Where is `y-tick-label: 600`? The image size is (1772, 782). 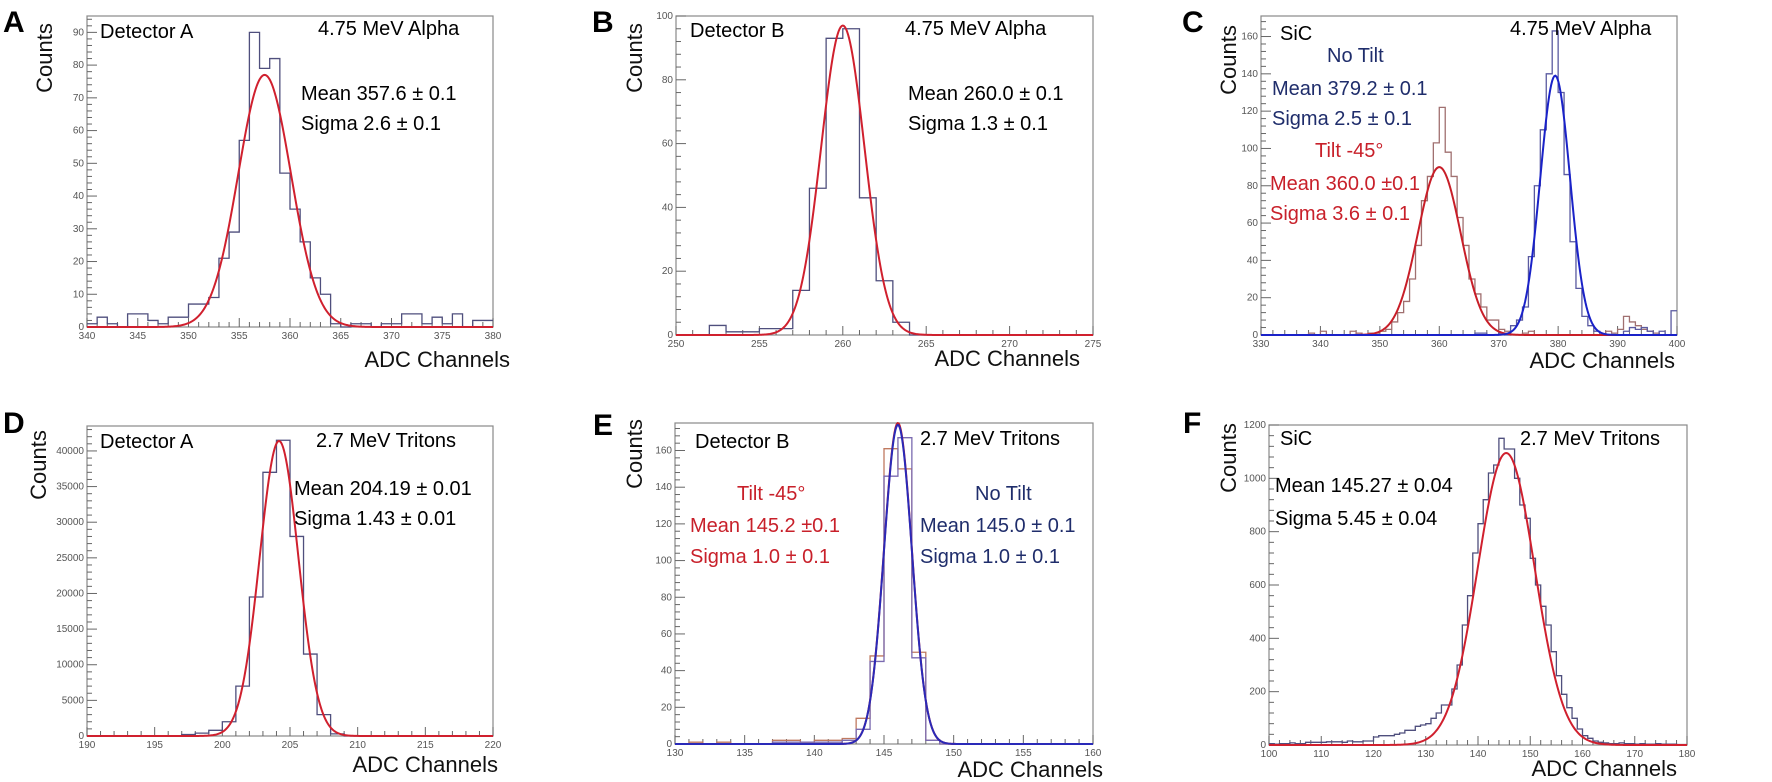
y-tick-label: 600 is located at coordinates (1257, 585).